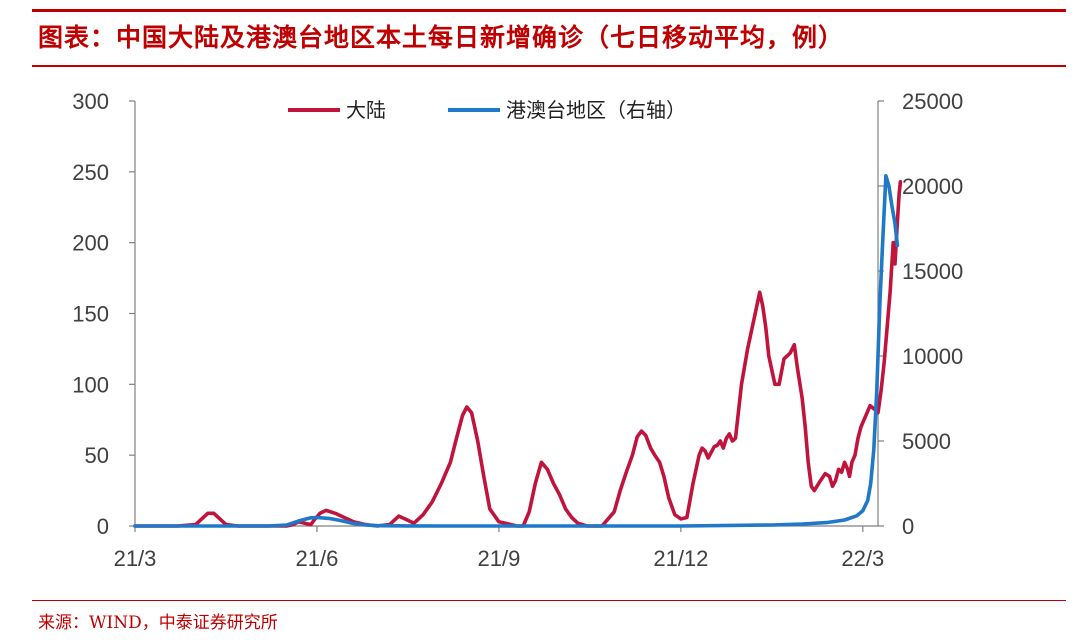 This screenshot has width=1080, height=640. Describe the element at coordinates (680, 558) in the screenshot. I see `x-tick-label: 21/12` at that location.